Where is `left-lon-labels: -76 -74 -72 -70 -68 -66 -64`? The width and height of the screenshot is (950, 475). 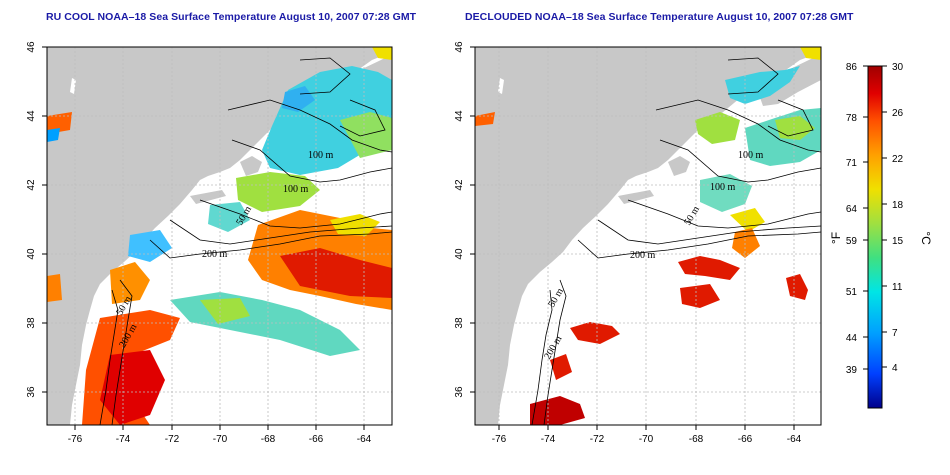
left-lon-labels: -76 -74 -72 -70 -68 -66 -64 is located at coordinates (220, 439).